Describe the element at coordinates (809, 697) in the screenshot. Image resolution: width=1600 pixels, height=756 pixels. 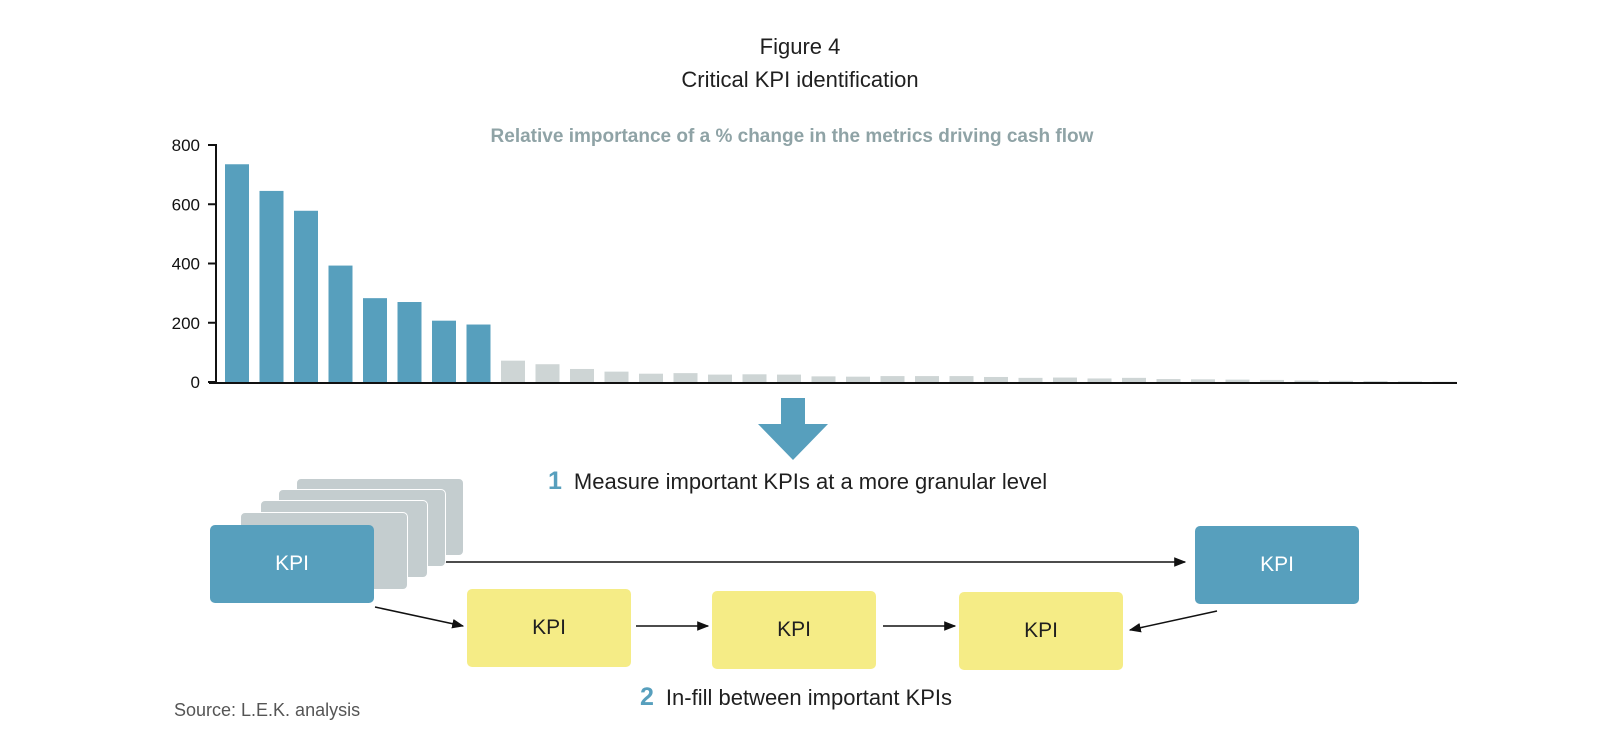
I see `step-2-label: In-fill between important KPIs` at that location.